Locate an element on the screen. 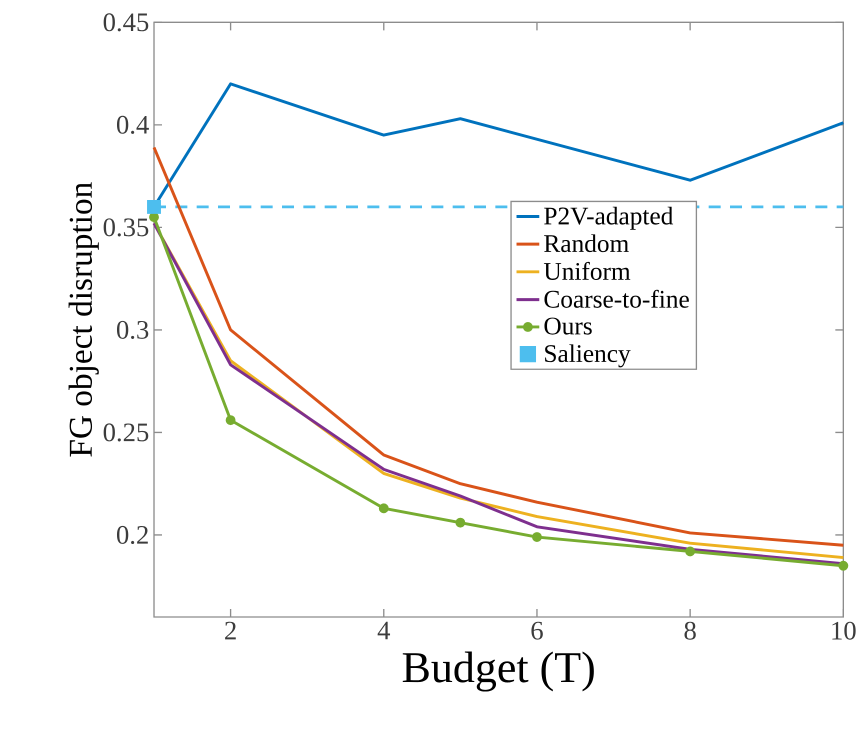 The image size is (867, 746). legend-label: Coarse-to-fine is located at coordinates (616, 299).